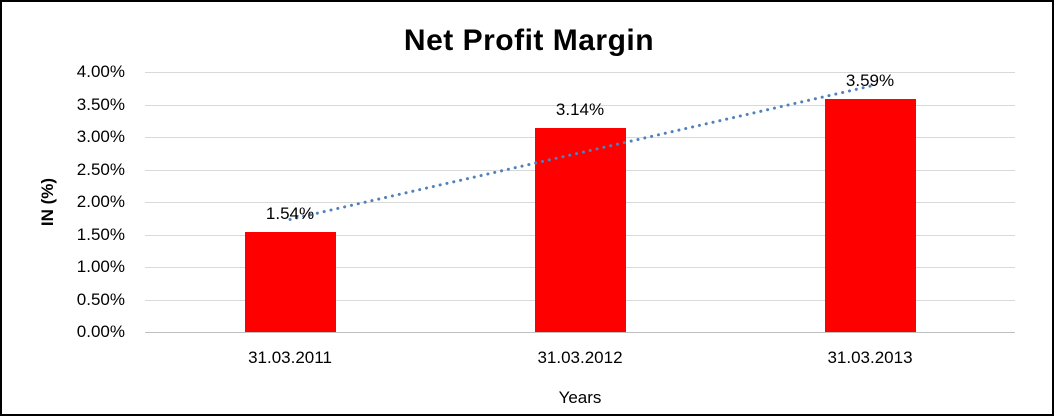  What do you see at coordinates (100, 136) in the screenshot?
I see `y-tick-label: 3.00%` at bounding box center [100, 136].